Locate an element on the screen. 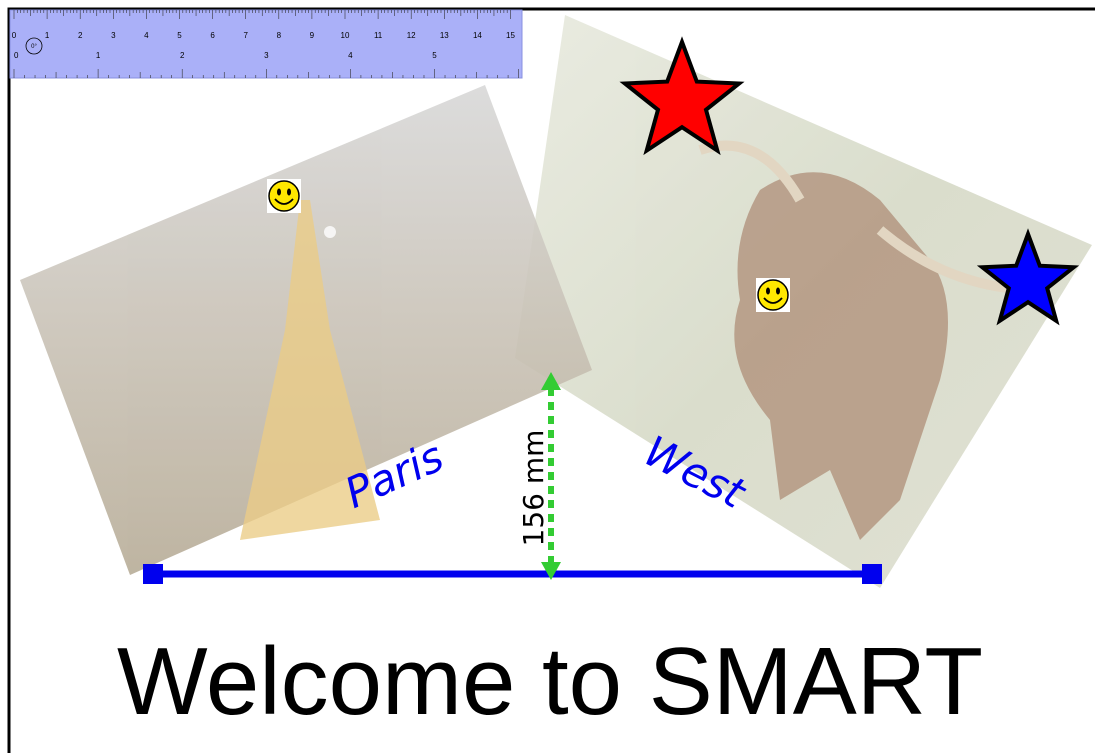  cm-label: 13 is located at coordinates (444, 35).